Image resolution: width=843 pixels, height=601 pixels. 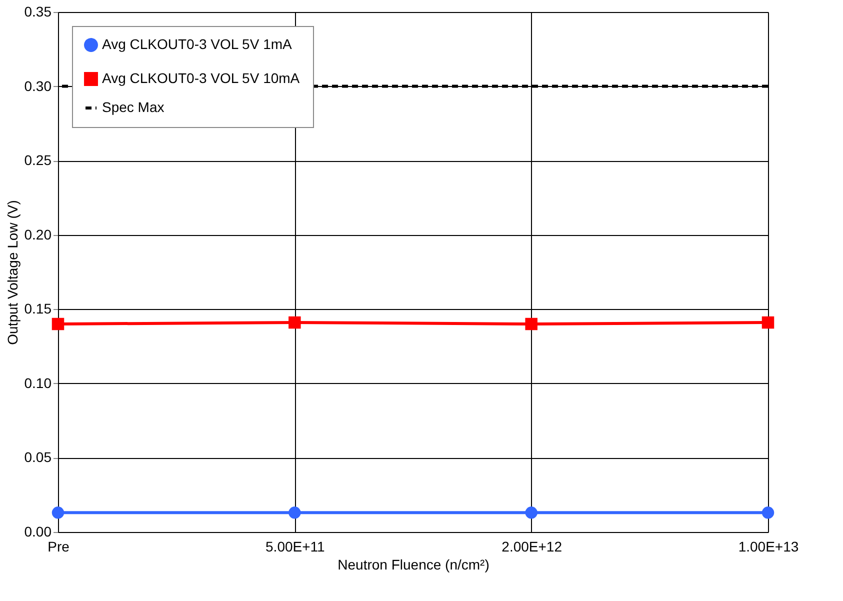 I want to click on x-tick-label: Pre, so click(x=59, y=546).